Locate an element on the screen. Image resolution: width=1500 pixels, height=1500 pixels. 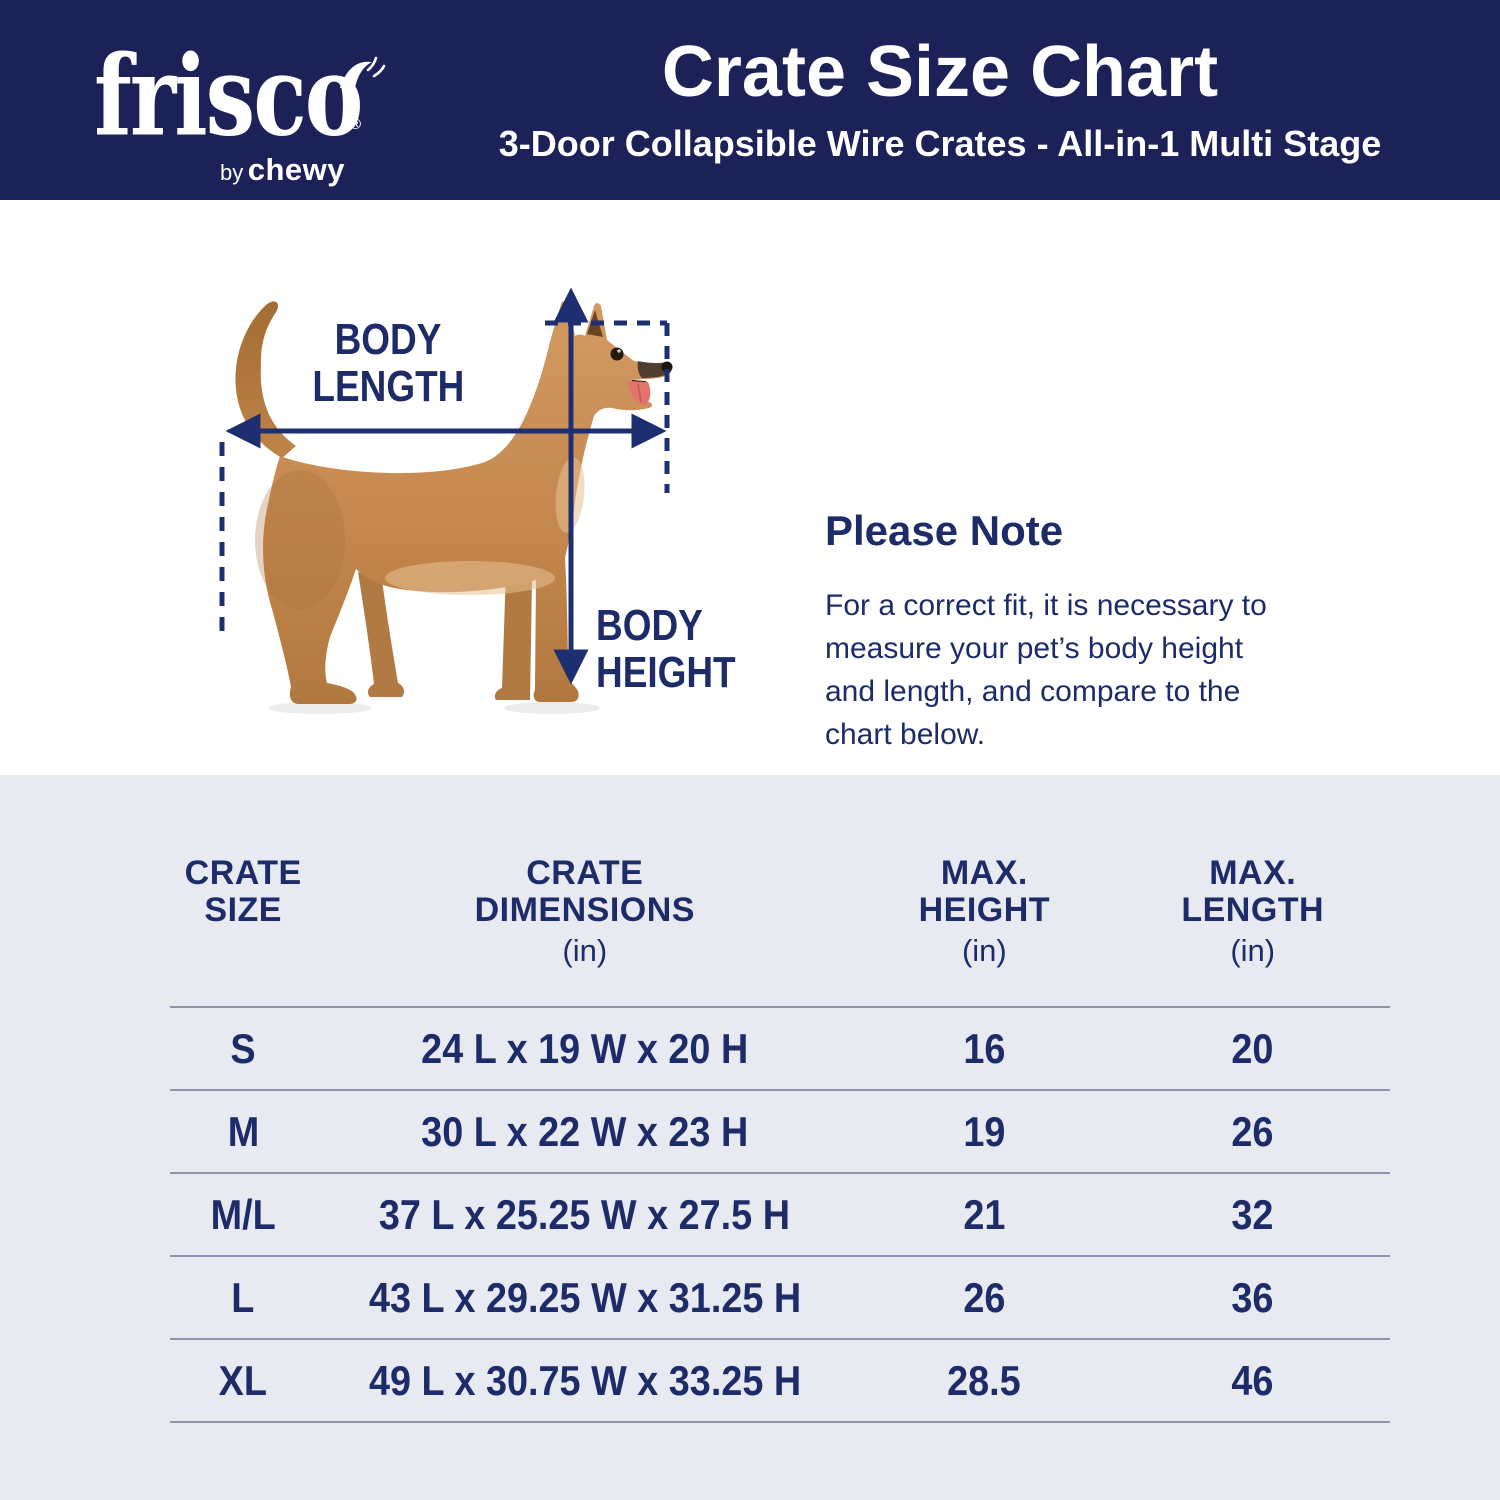
byline-by: by is located at coordinates (232, 172).